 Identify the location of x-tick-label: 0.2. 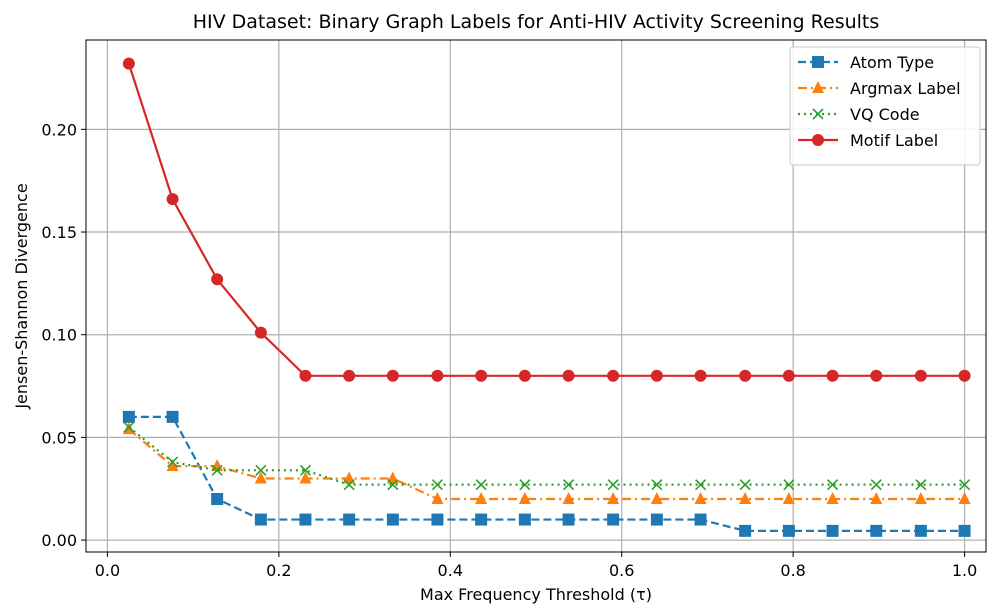
(278, 570).